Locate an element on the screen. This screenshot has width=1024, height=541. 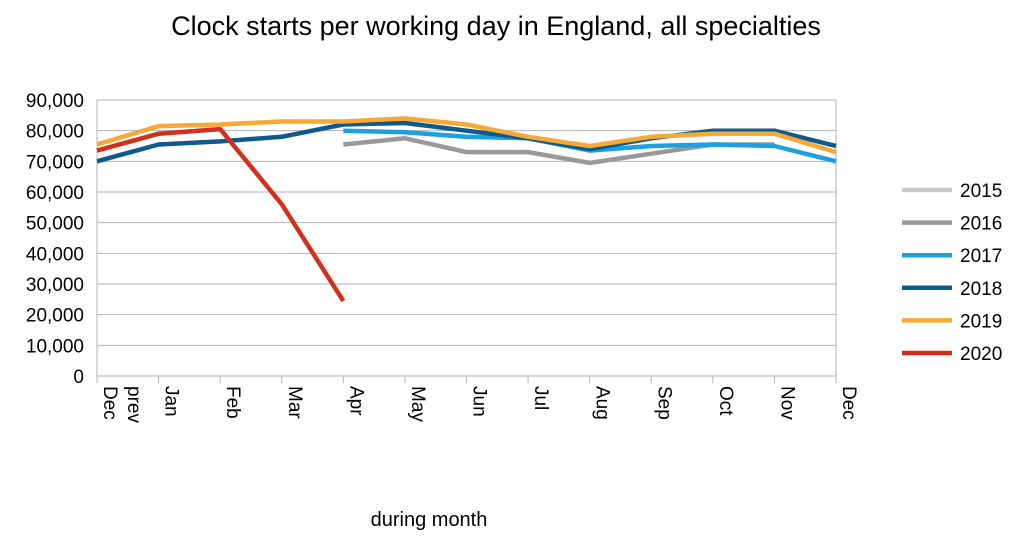
y-tick-label: 50,000 is located at coordinates (55, 224).